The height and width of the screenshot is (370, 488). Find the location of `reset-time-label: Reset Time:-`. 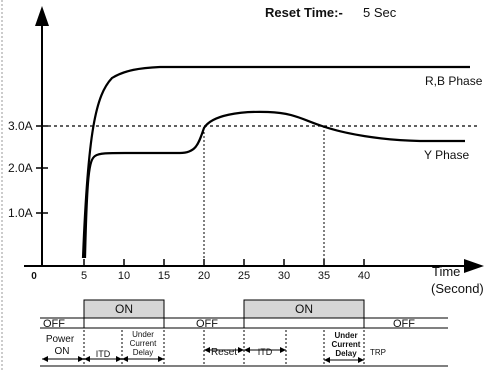

reset-time-label: Reset Time:- is located at coordinates (304, 12).